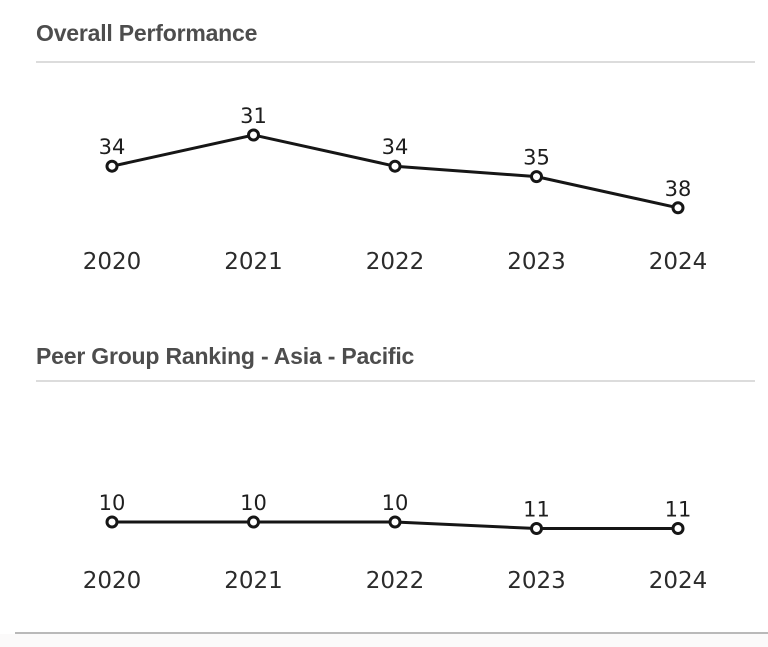 This screenshot has height=647, width=768. What do you see at coordinates (391, 633) in the screenshot?
I see `bottom-divider` at bounding box center [391, 633].